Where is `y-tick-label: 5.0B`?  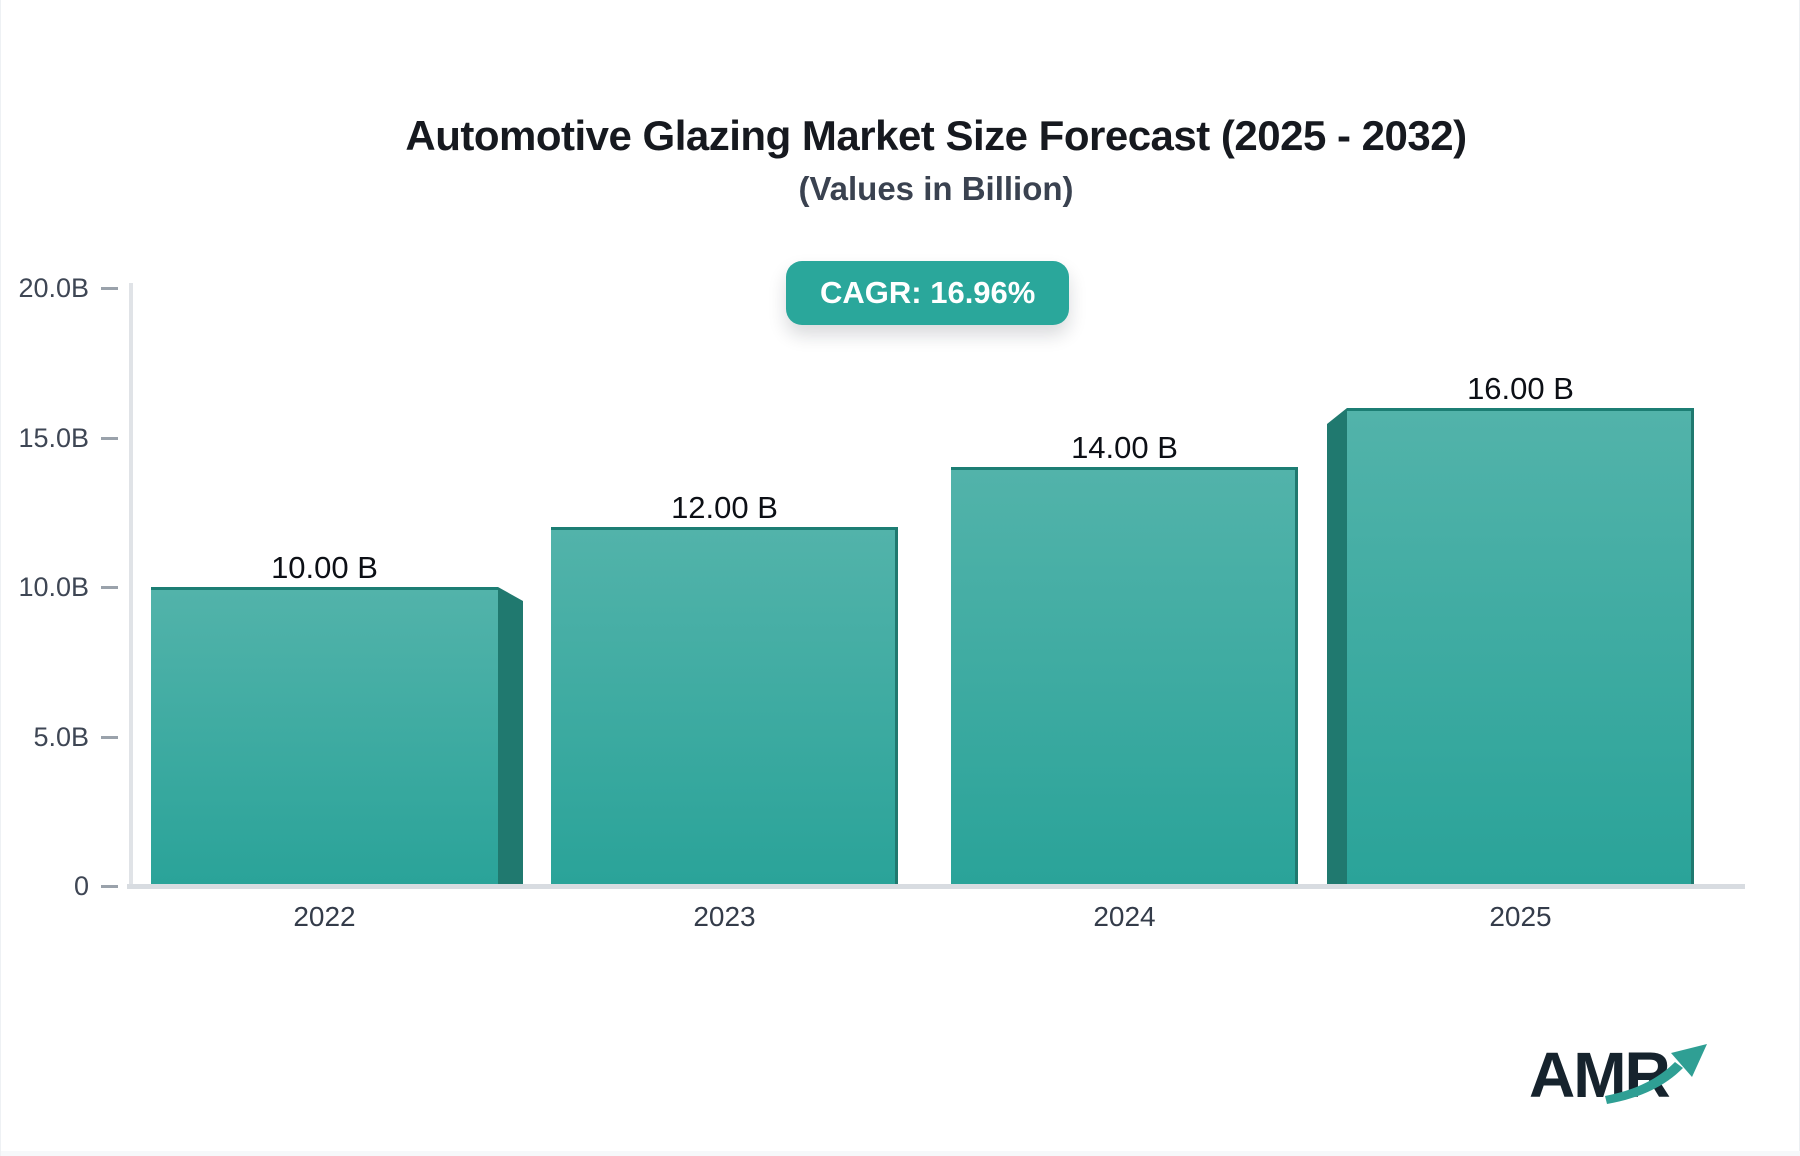 y-tick-label: 5.0B is located at coordinates (61, 737).